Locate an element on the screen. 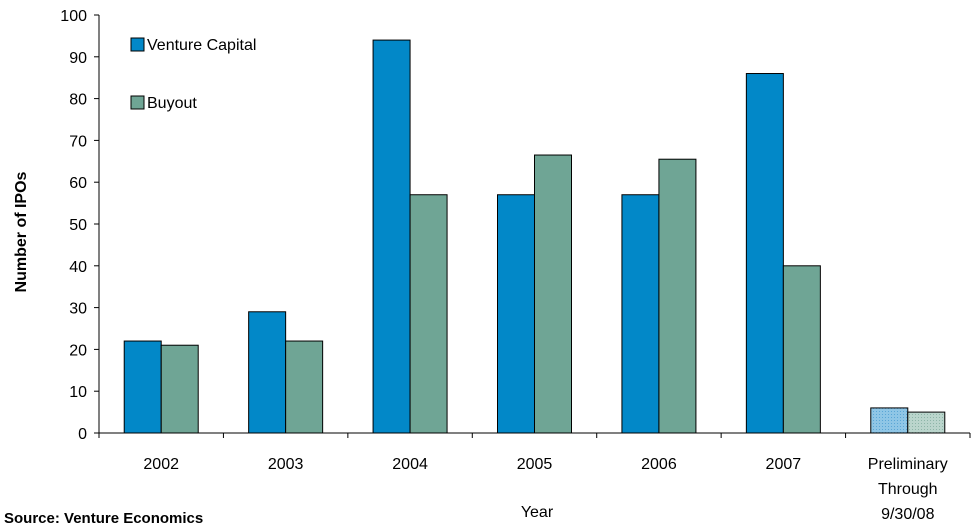 Image resolution: width=971 pixels, height=532 pixels. x-tick-label: 2007 is located at coordinates (784, 464).